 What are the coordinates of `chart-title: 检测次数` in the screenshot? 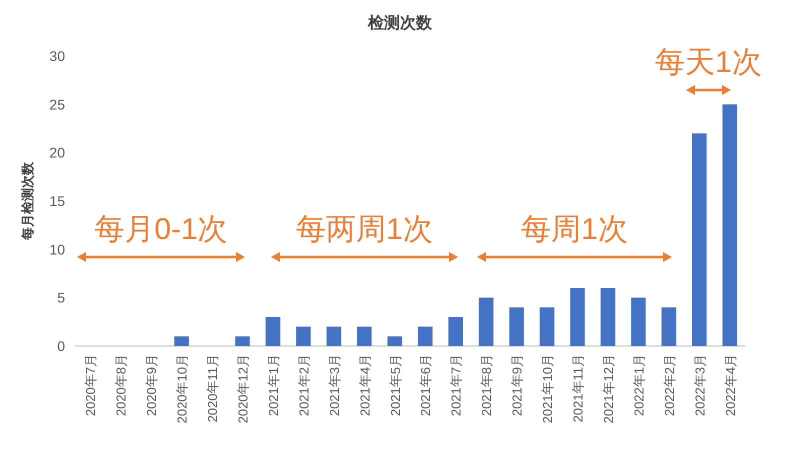 It's located at (400, 23).